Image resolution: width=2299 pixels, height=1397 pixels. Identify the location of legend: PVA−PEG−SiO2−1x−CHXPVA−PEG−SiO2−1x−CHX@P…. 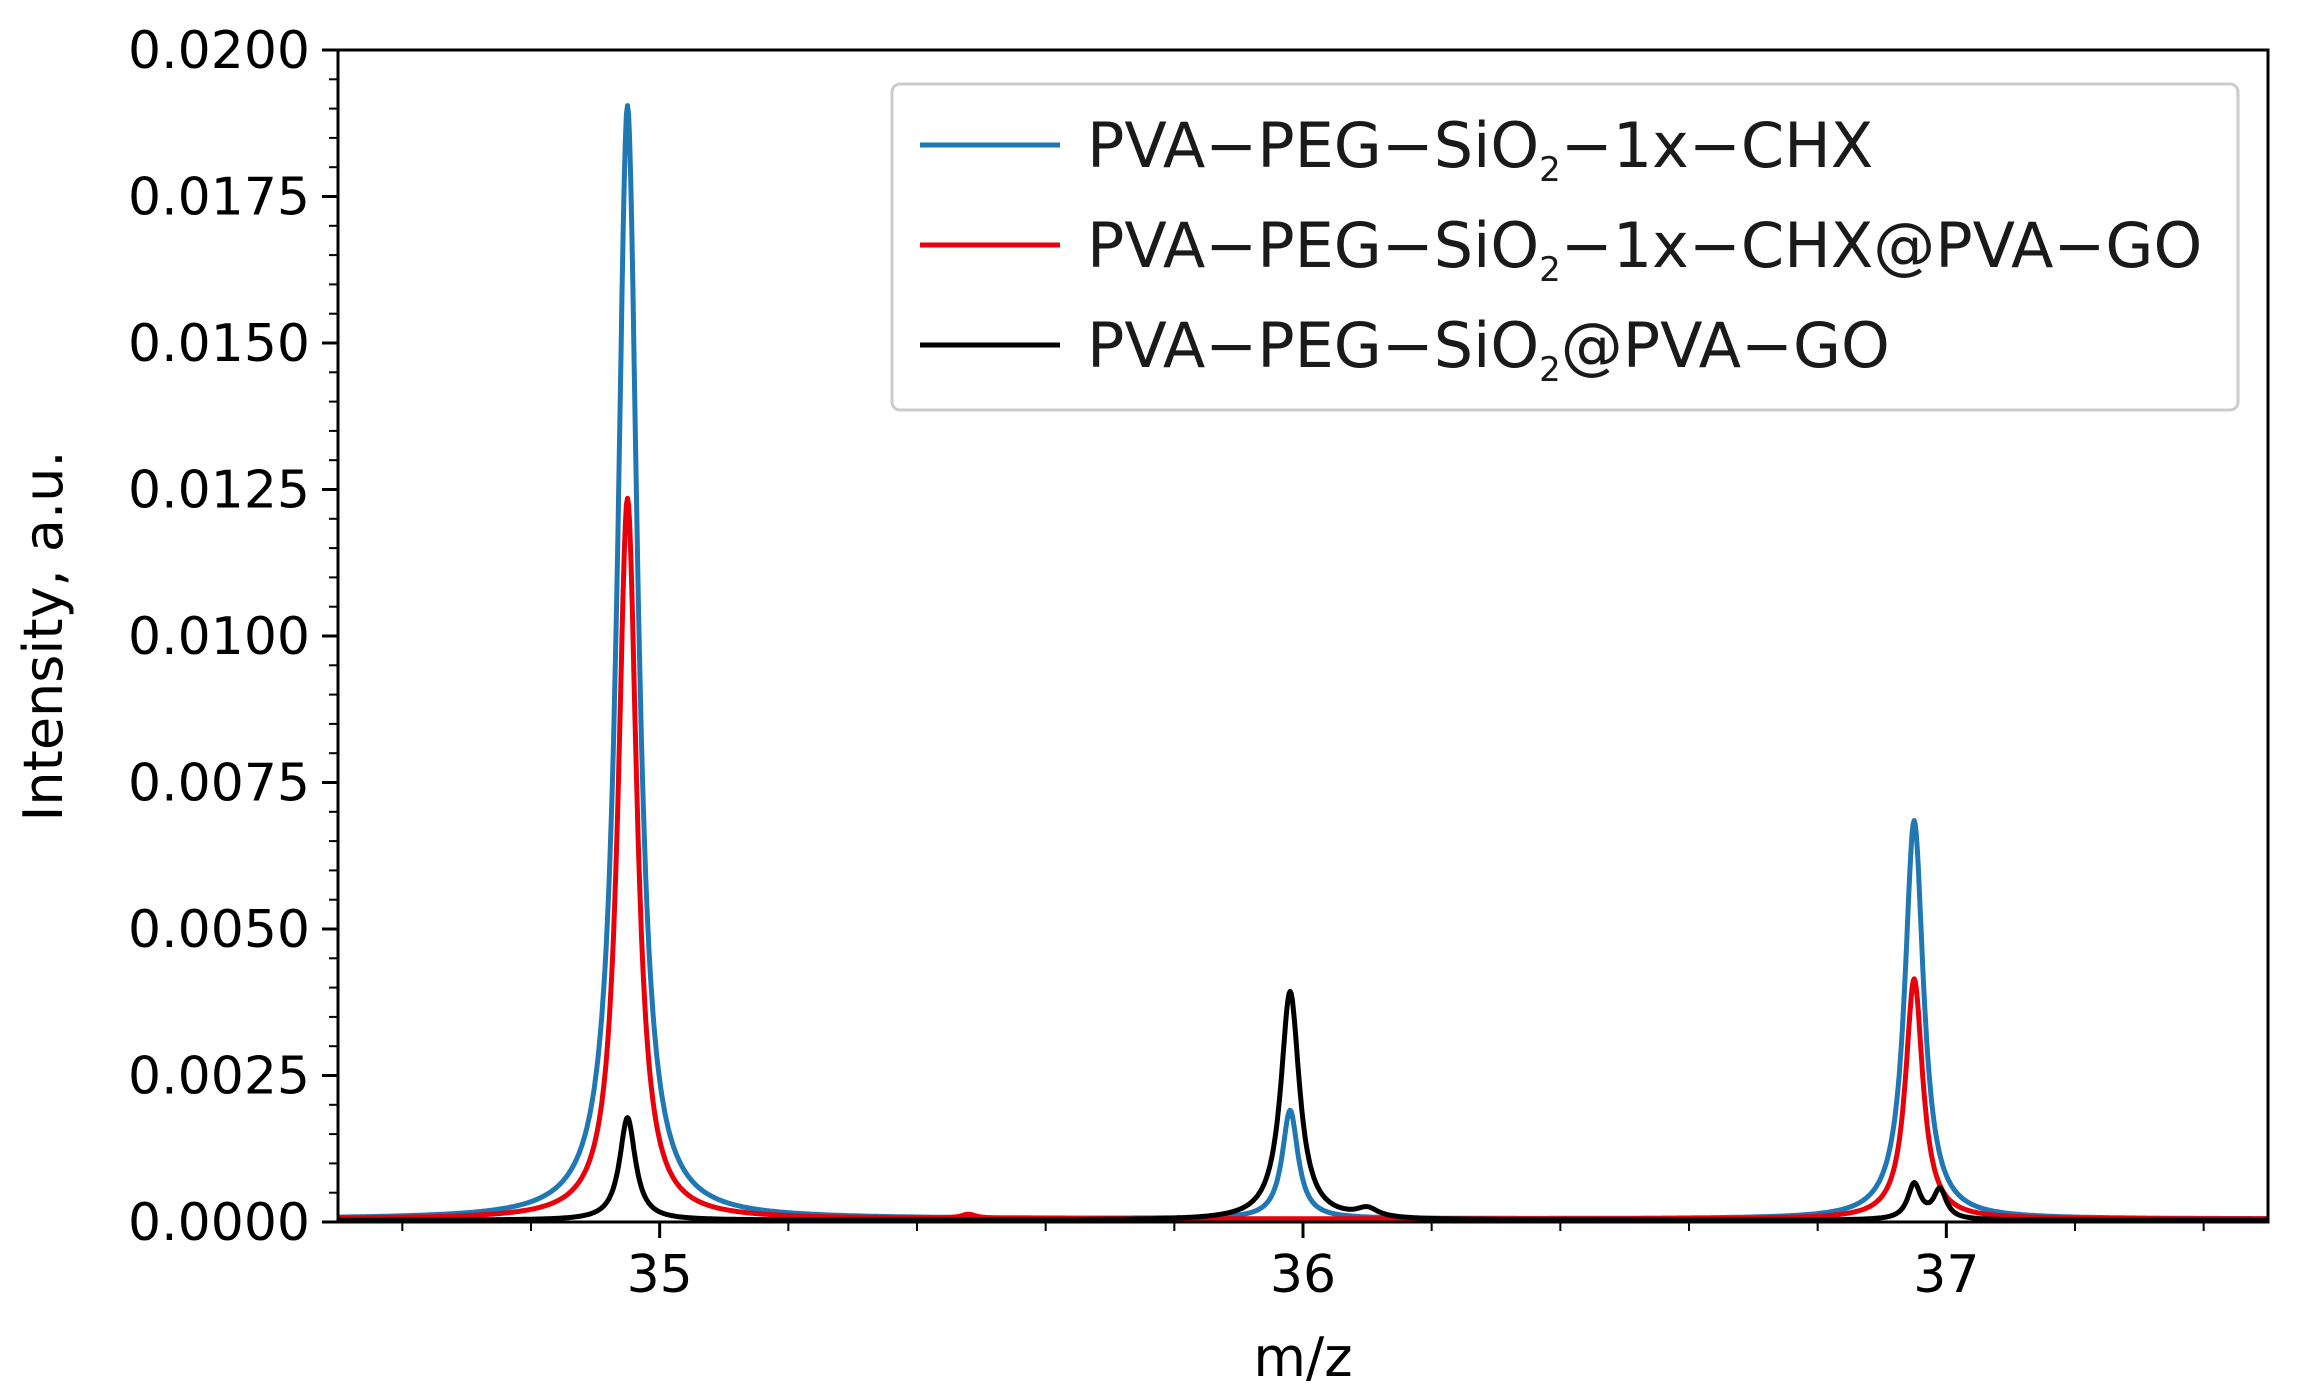
(1565, 247).